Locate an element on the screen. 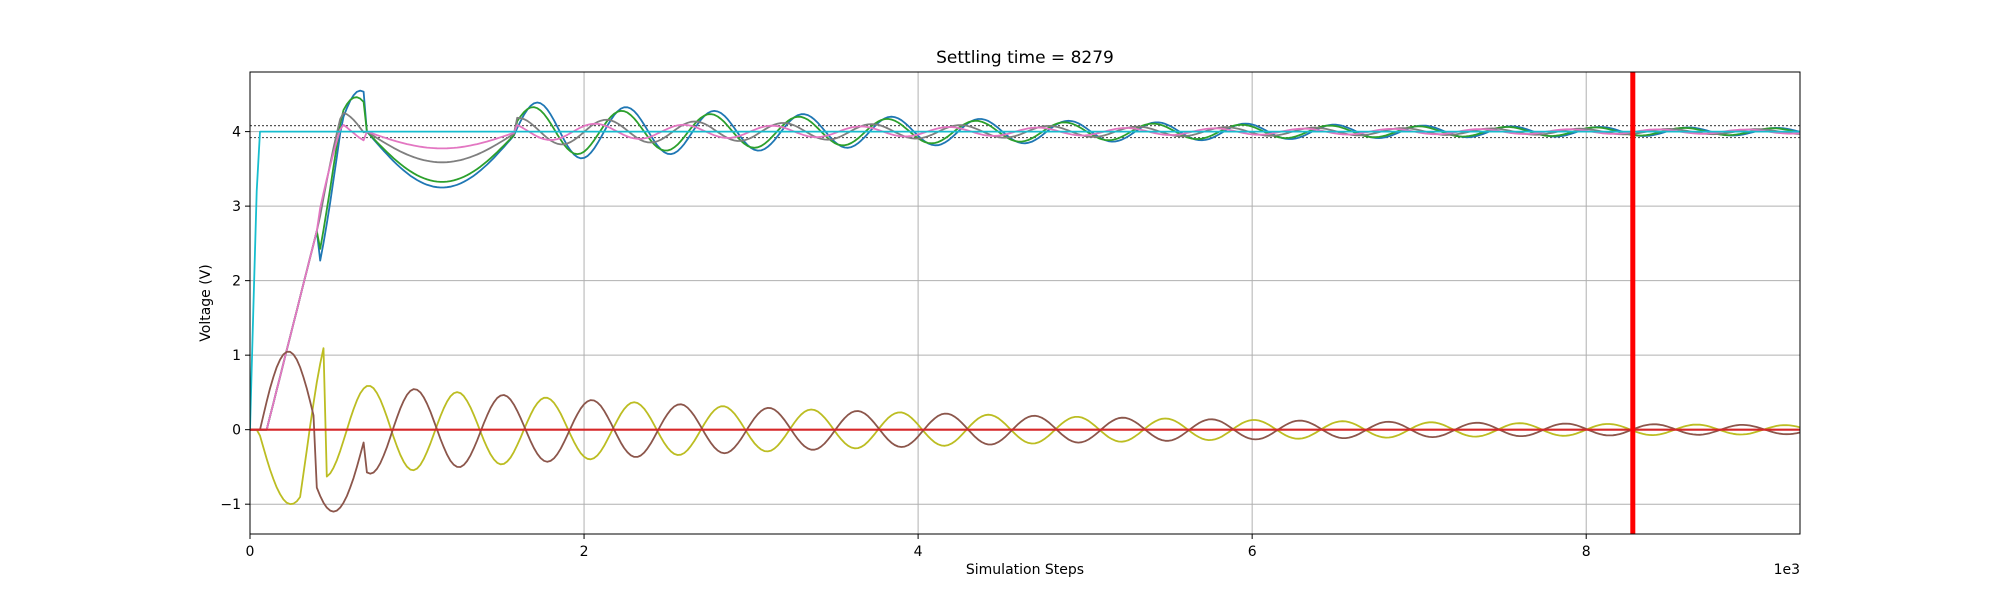 This screenshot has height=600, width=2000. x-tick-label: 4 is located at coordinates (918, 552).